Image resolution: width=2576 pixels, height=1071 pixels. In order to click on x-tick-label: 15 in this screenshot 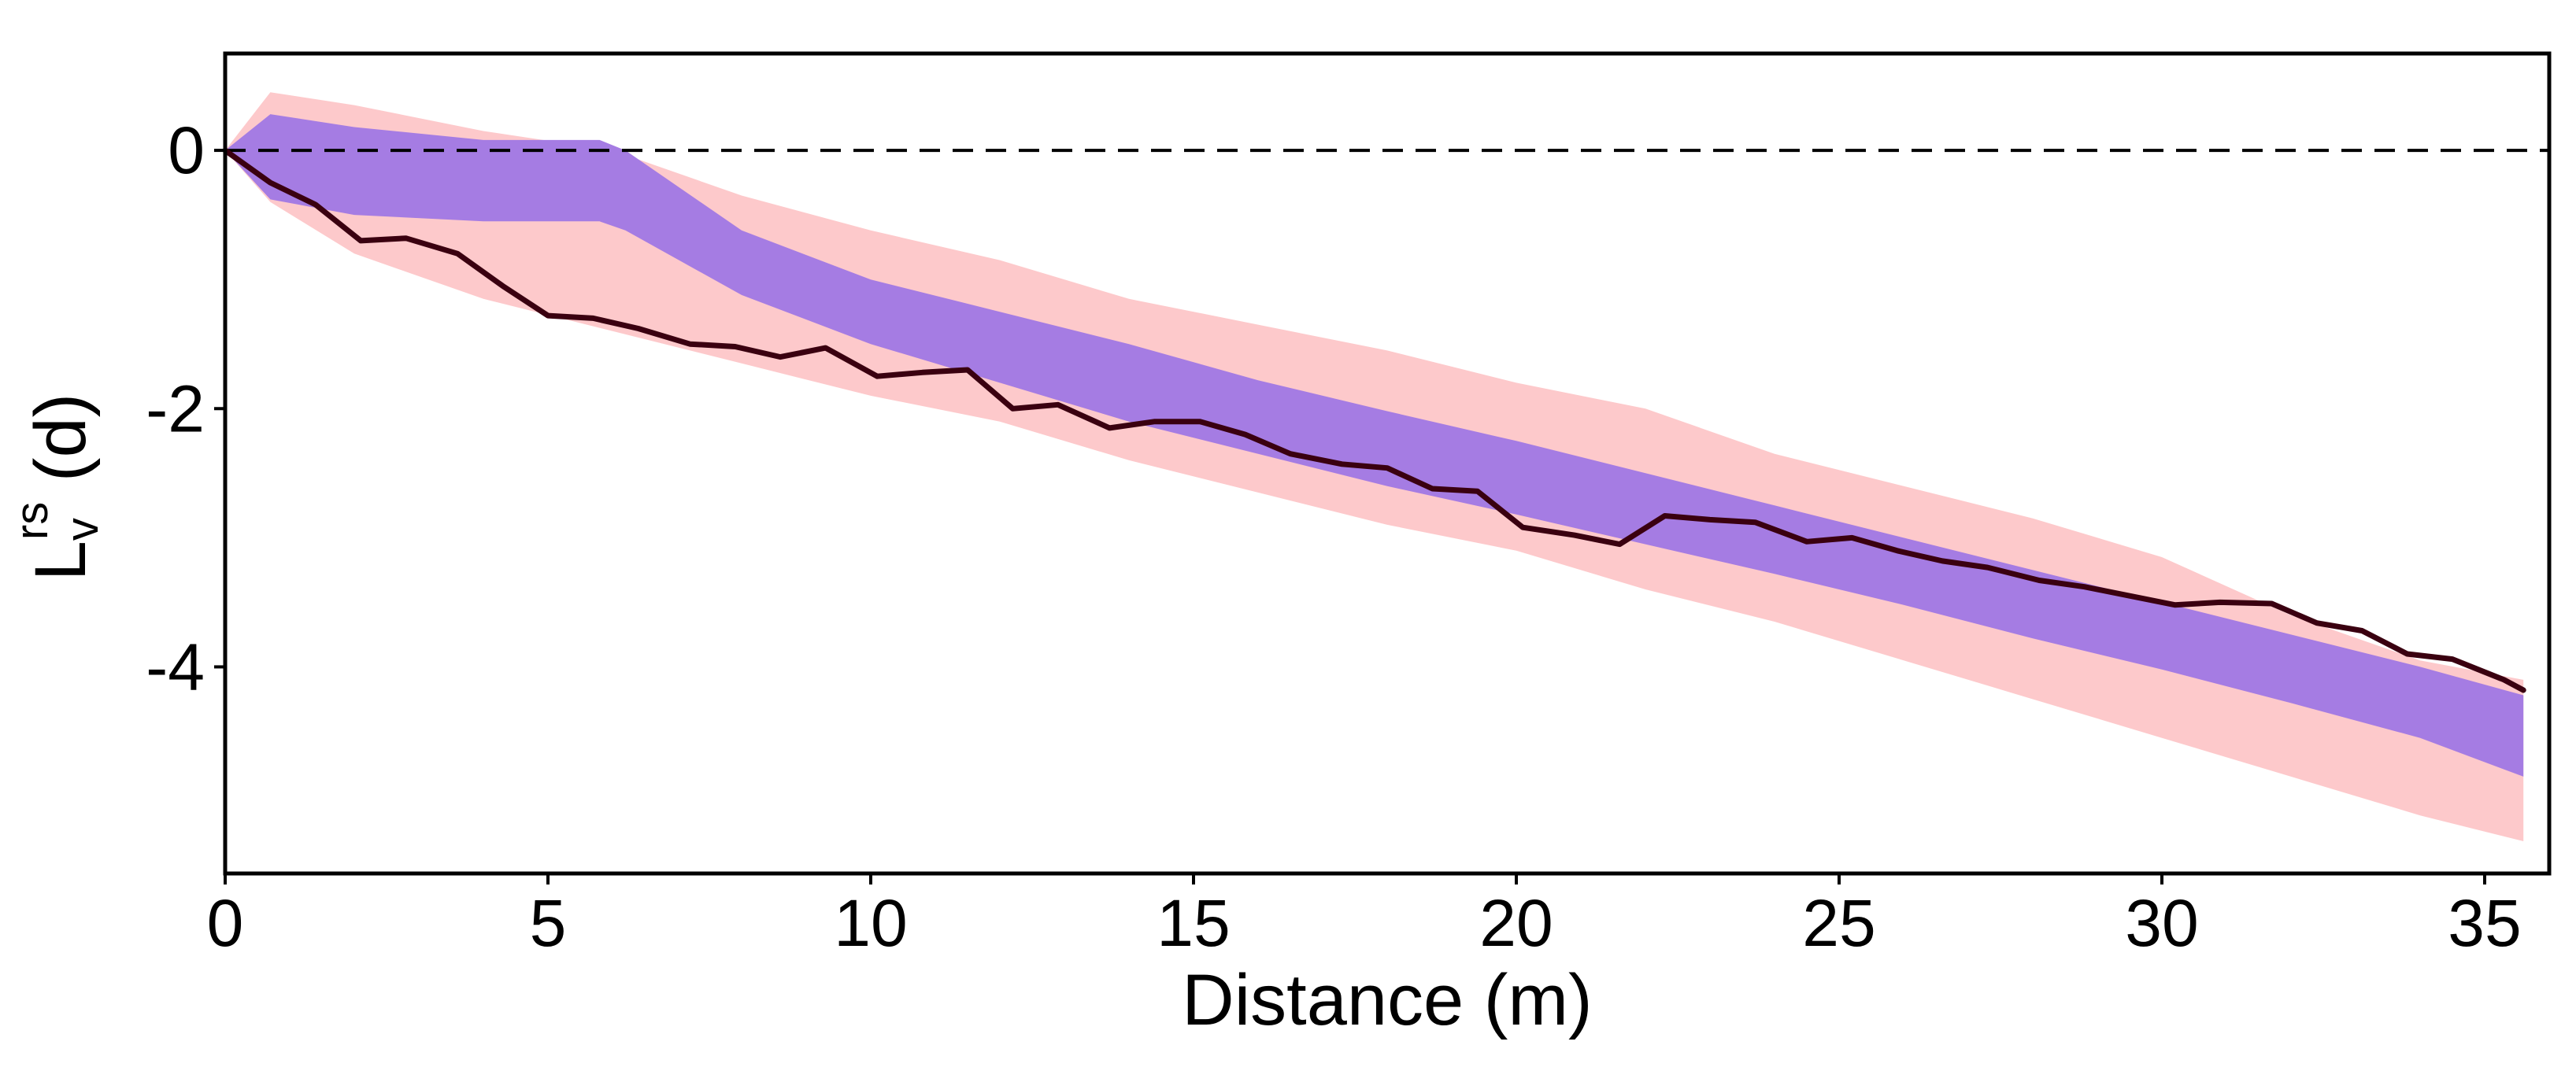, I will do `click(1193, 923)`.